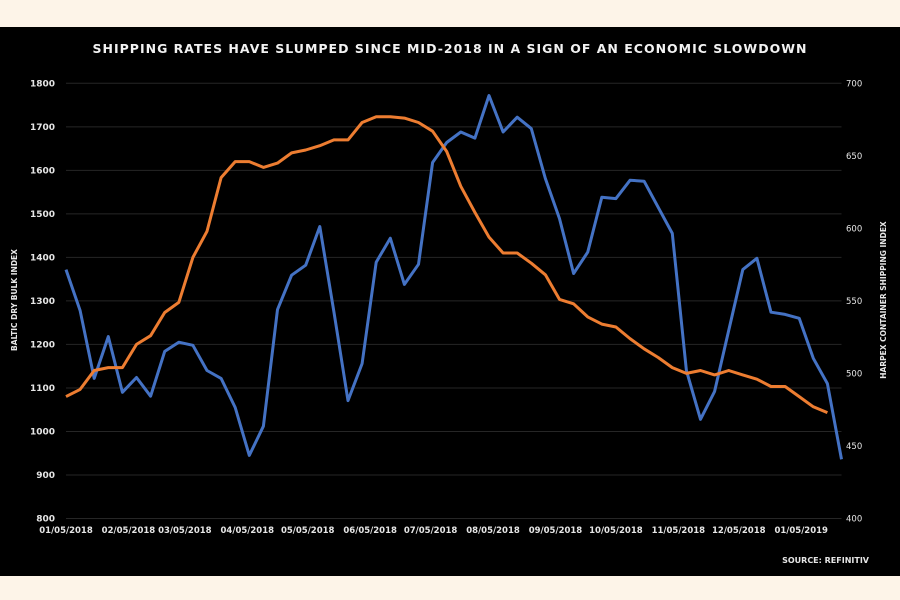 The height and width of the screenshot is (600, 900). Describe the element at coordinates (42, 258) in the screenshot. I see `left-tick-label: 1400` at that location.